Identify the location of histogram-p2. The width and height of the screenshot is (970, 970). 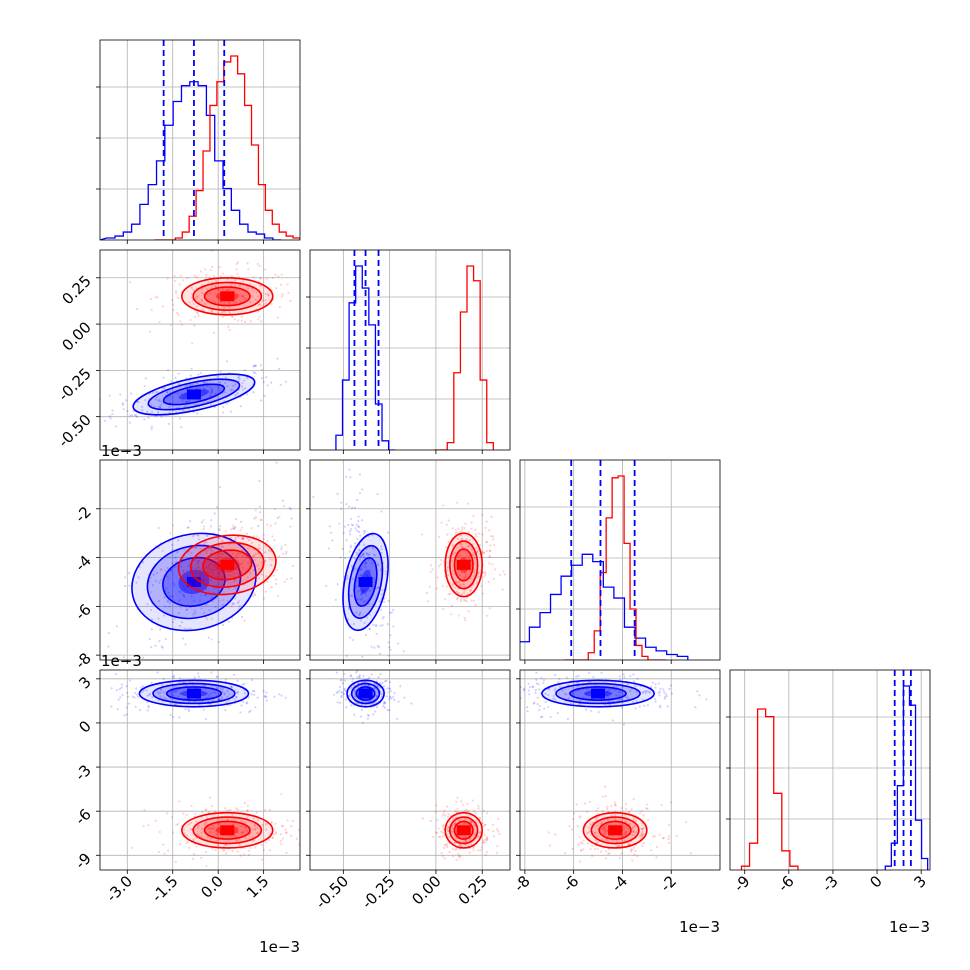
(604, 560).